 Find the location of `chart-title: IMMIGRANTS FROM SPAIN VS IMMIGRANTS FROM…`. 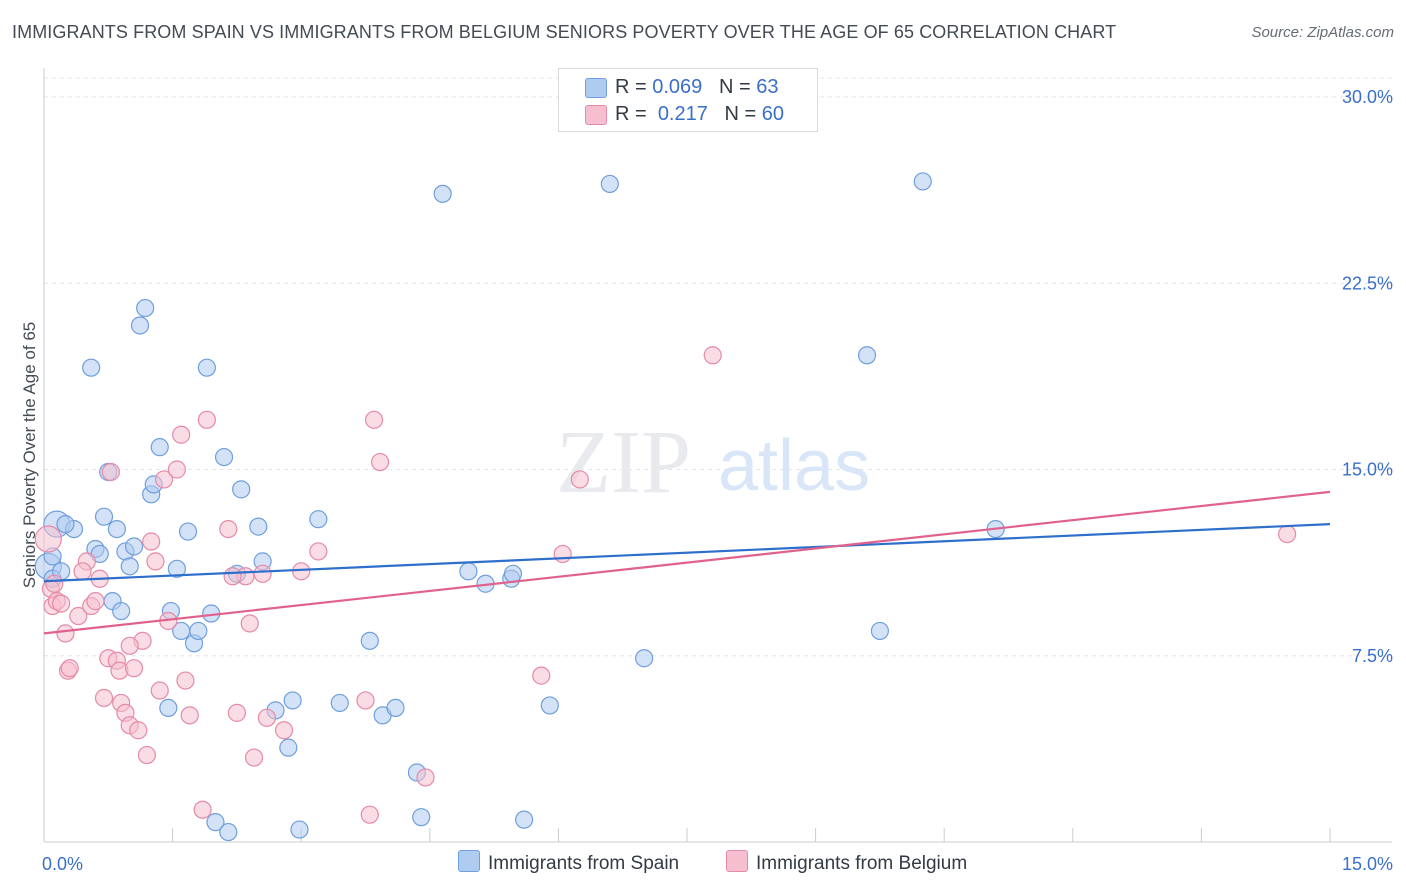

chart-title: IMMIGRANTS FROM SPAIN VS IMMIGRANTS FROM… is located at coordinates (564, 32).